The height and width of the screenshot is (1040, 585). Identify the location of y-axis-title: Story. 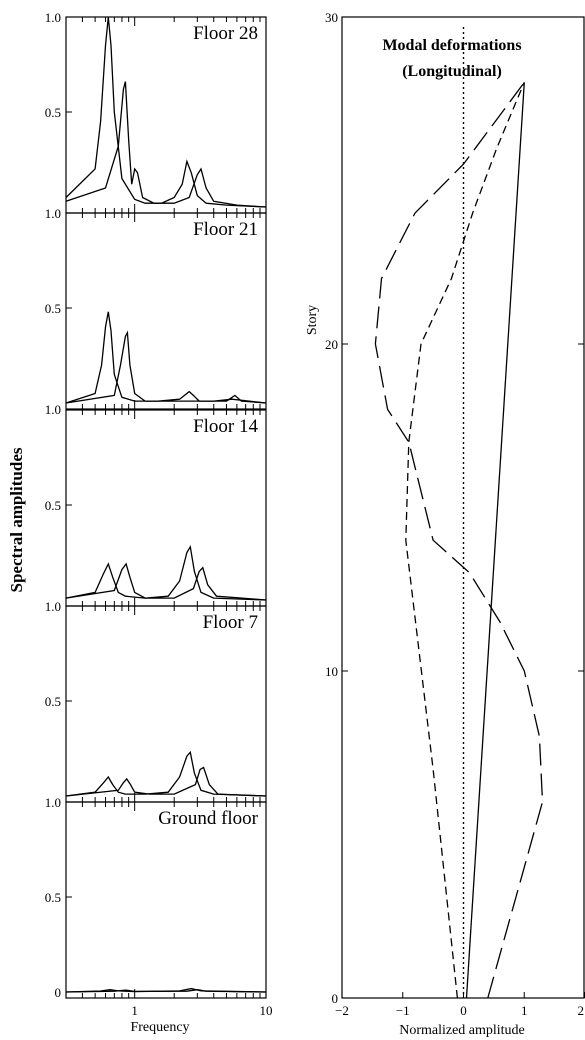
(312, 320).